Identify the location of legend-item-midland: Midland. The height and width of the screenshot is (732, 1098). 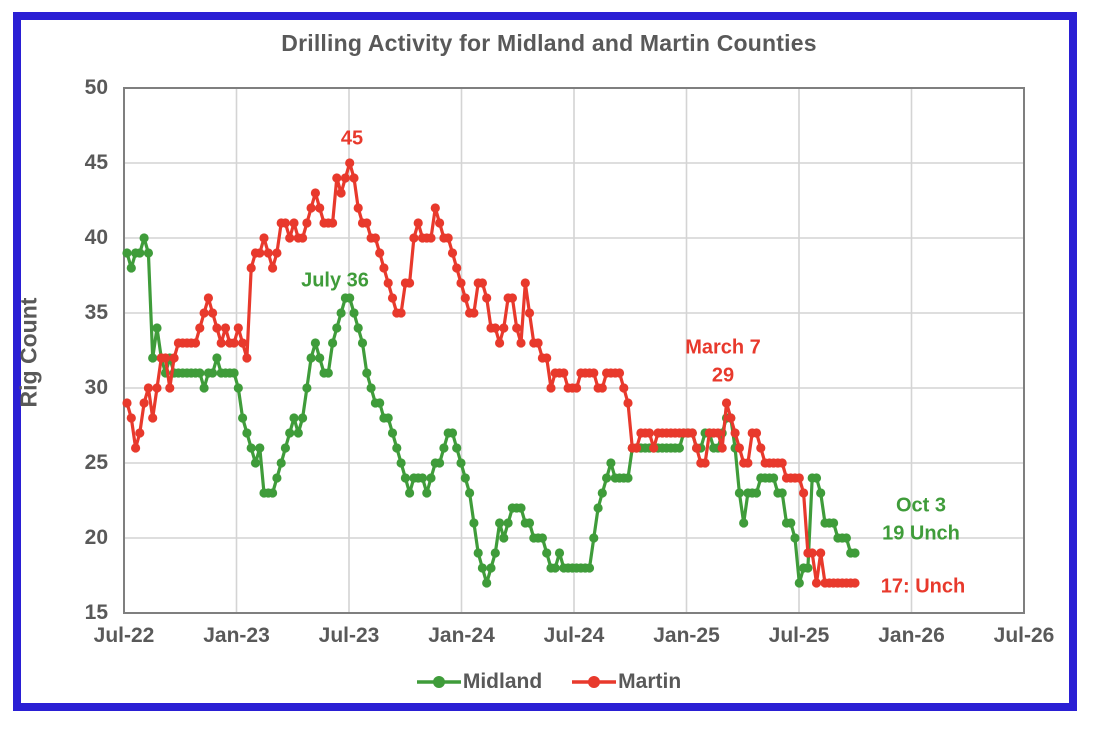
(479, 682).